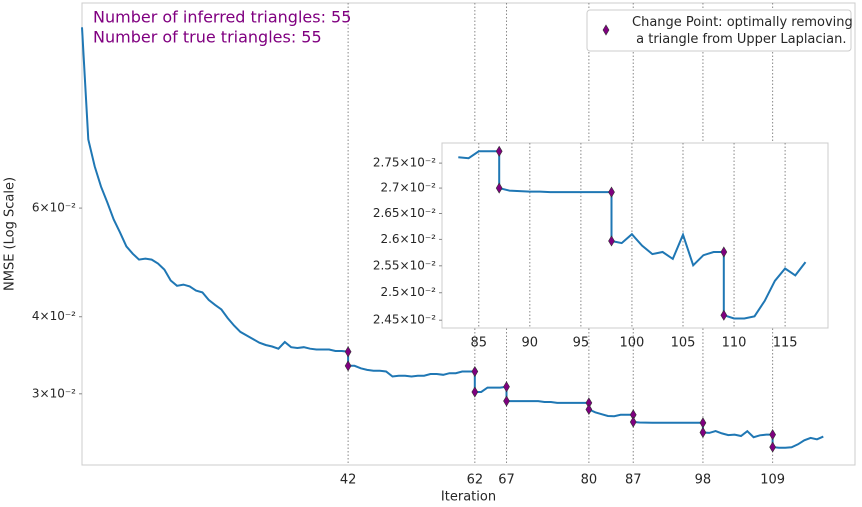 The height and width of the screenshot is (507, 862). Describe the element at coordinates (475, 480) in the screenshot. I see `x-tick-label: 62` at that location.